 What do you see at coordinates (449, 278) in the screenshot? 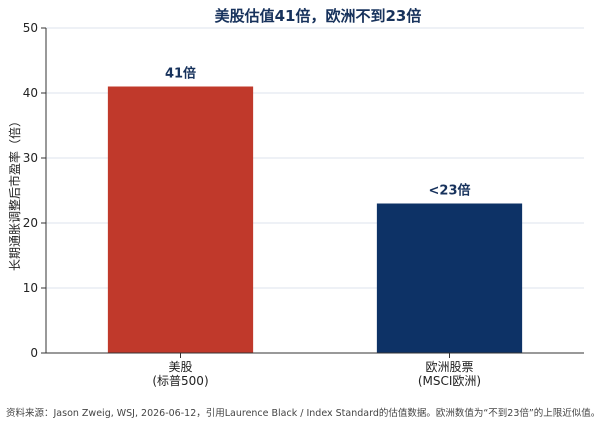
I see `bar` at bounding box center [449, 278].